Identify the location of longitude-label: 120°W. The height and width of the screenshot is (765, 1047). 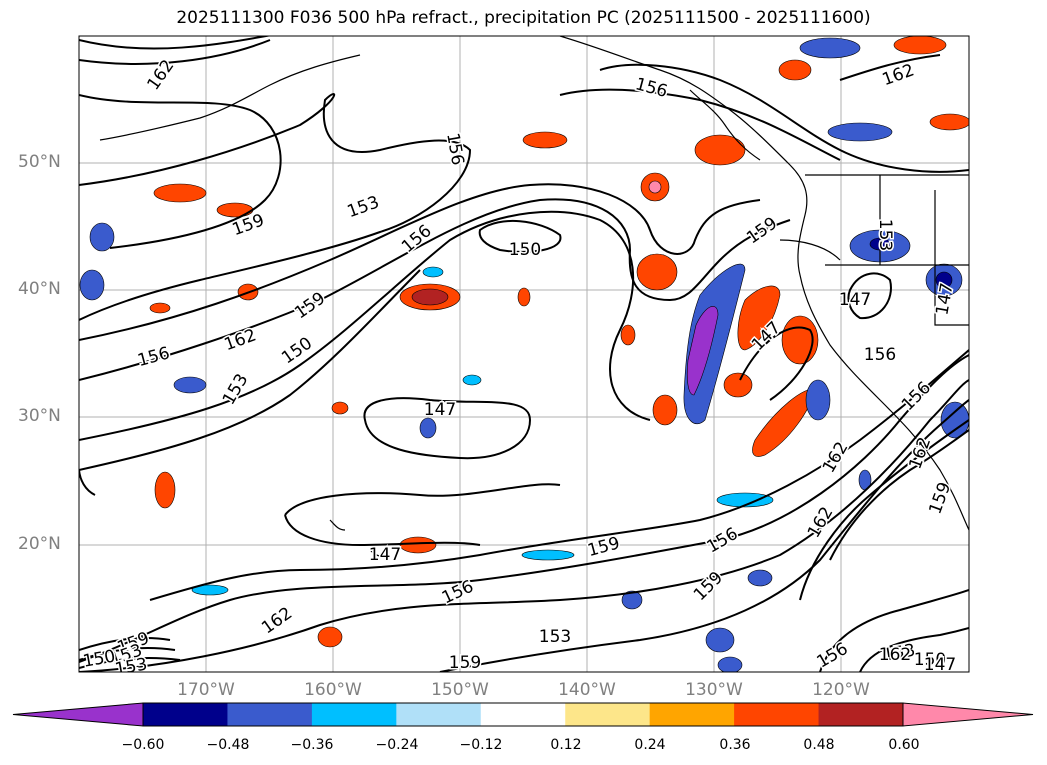
(841, 690).